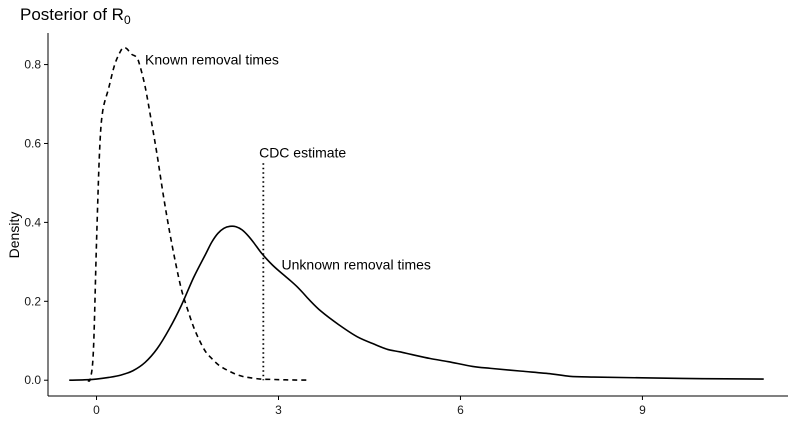 This screenshot has width=793, height=441. Describe the element at coordinates (127, 20) in the screenshot. I see `chart-title-subscript: 0` at that location.